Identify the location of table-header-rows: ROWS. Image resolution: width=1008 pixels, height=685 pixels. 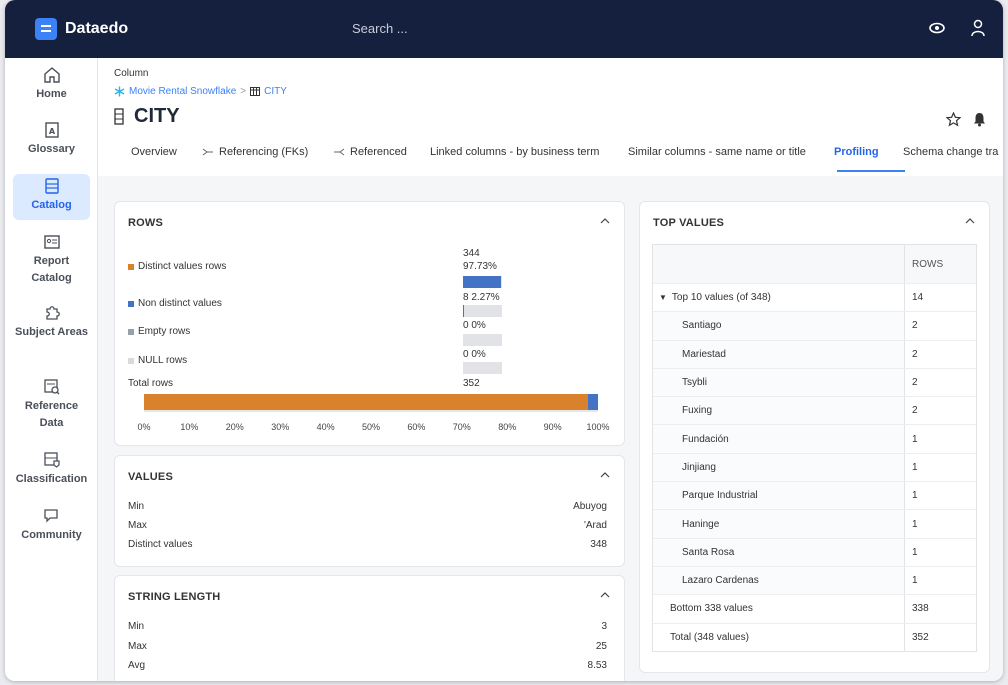
(928, 264).